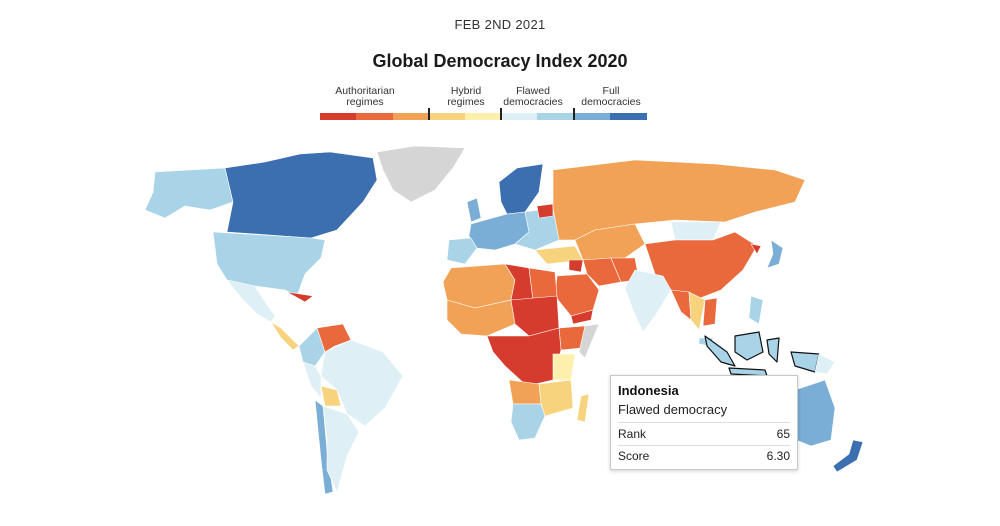 This screenshot has width=1000, height=526. I want to click on indonesia-sumatra, so click(720, 351).